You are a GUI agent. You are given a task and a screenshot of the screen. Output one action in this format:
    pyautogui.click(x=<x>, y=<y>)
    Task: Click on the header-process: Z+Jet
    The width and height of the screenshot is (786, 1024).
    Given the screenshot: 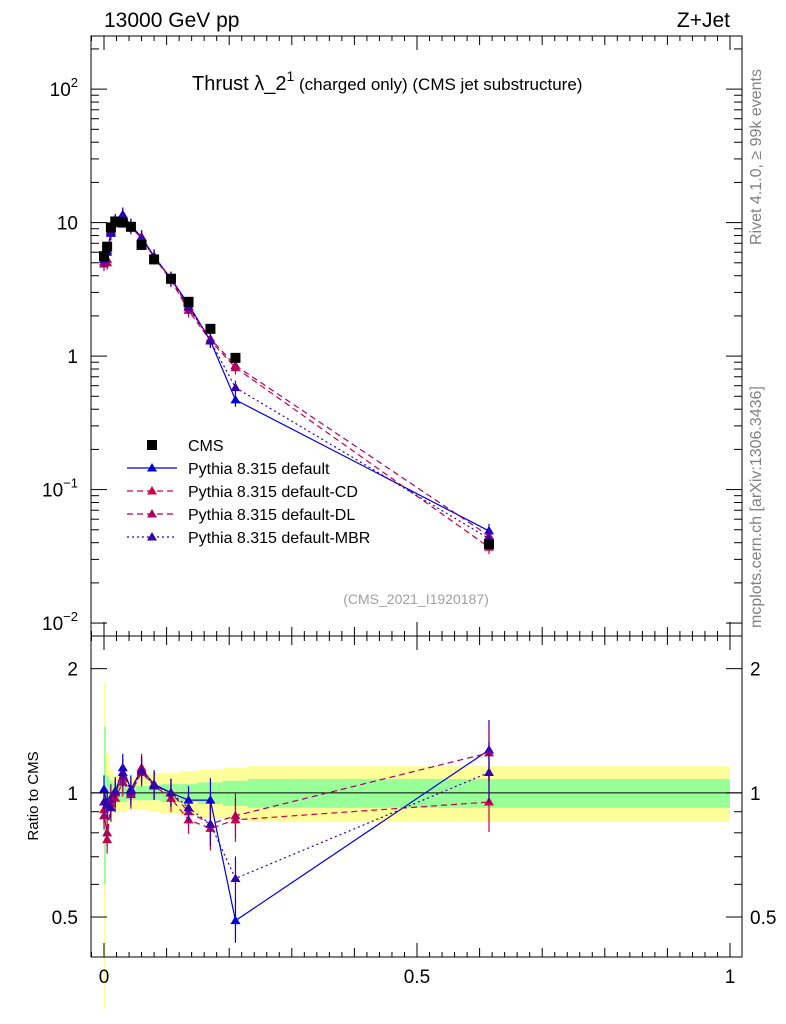 What is the action you would take?
    pyautogui.click(x=703, y=20)
    